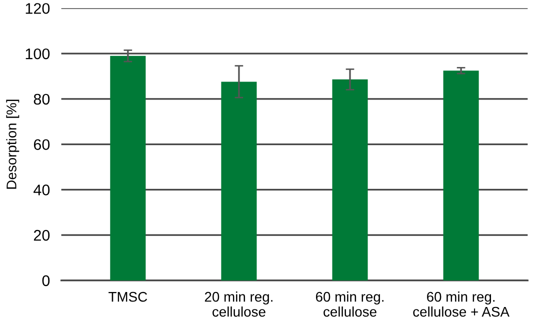 The image size is (533, 328). Describe the element at coordinates (128, 297) in the screenshot. I see `x-tick-label: TMSC` at that location.